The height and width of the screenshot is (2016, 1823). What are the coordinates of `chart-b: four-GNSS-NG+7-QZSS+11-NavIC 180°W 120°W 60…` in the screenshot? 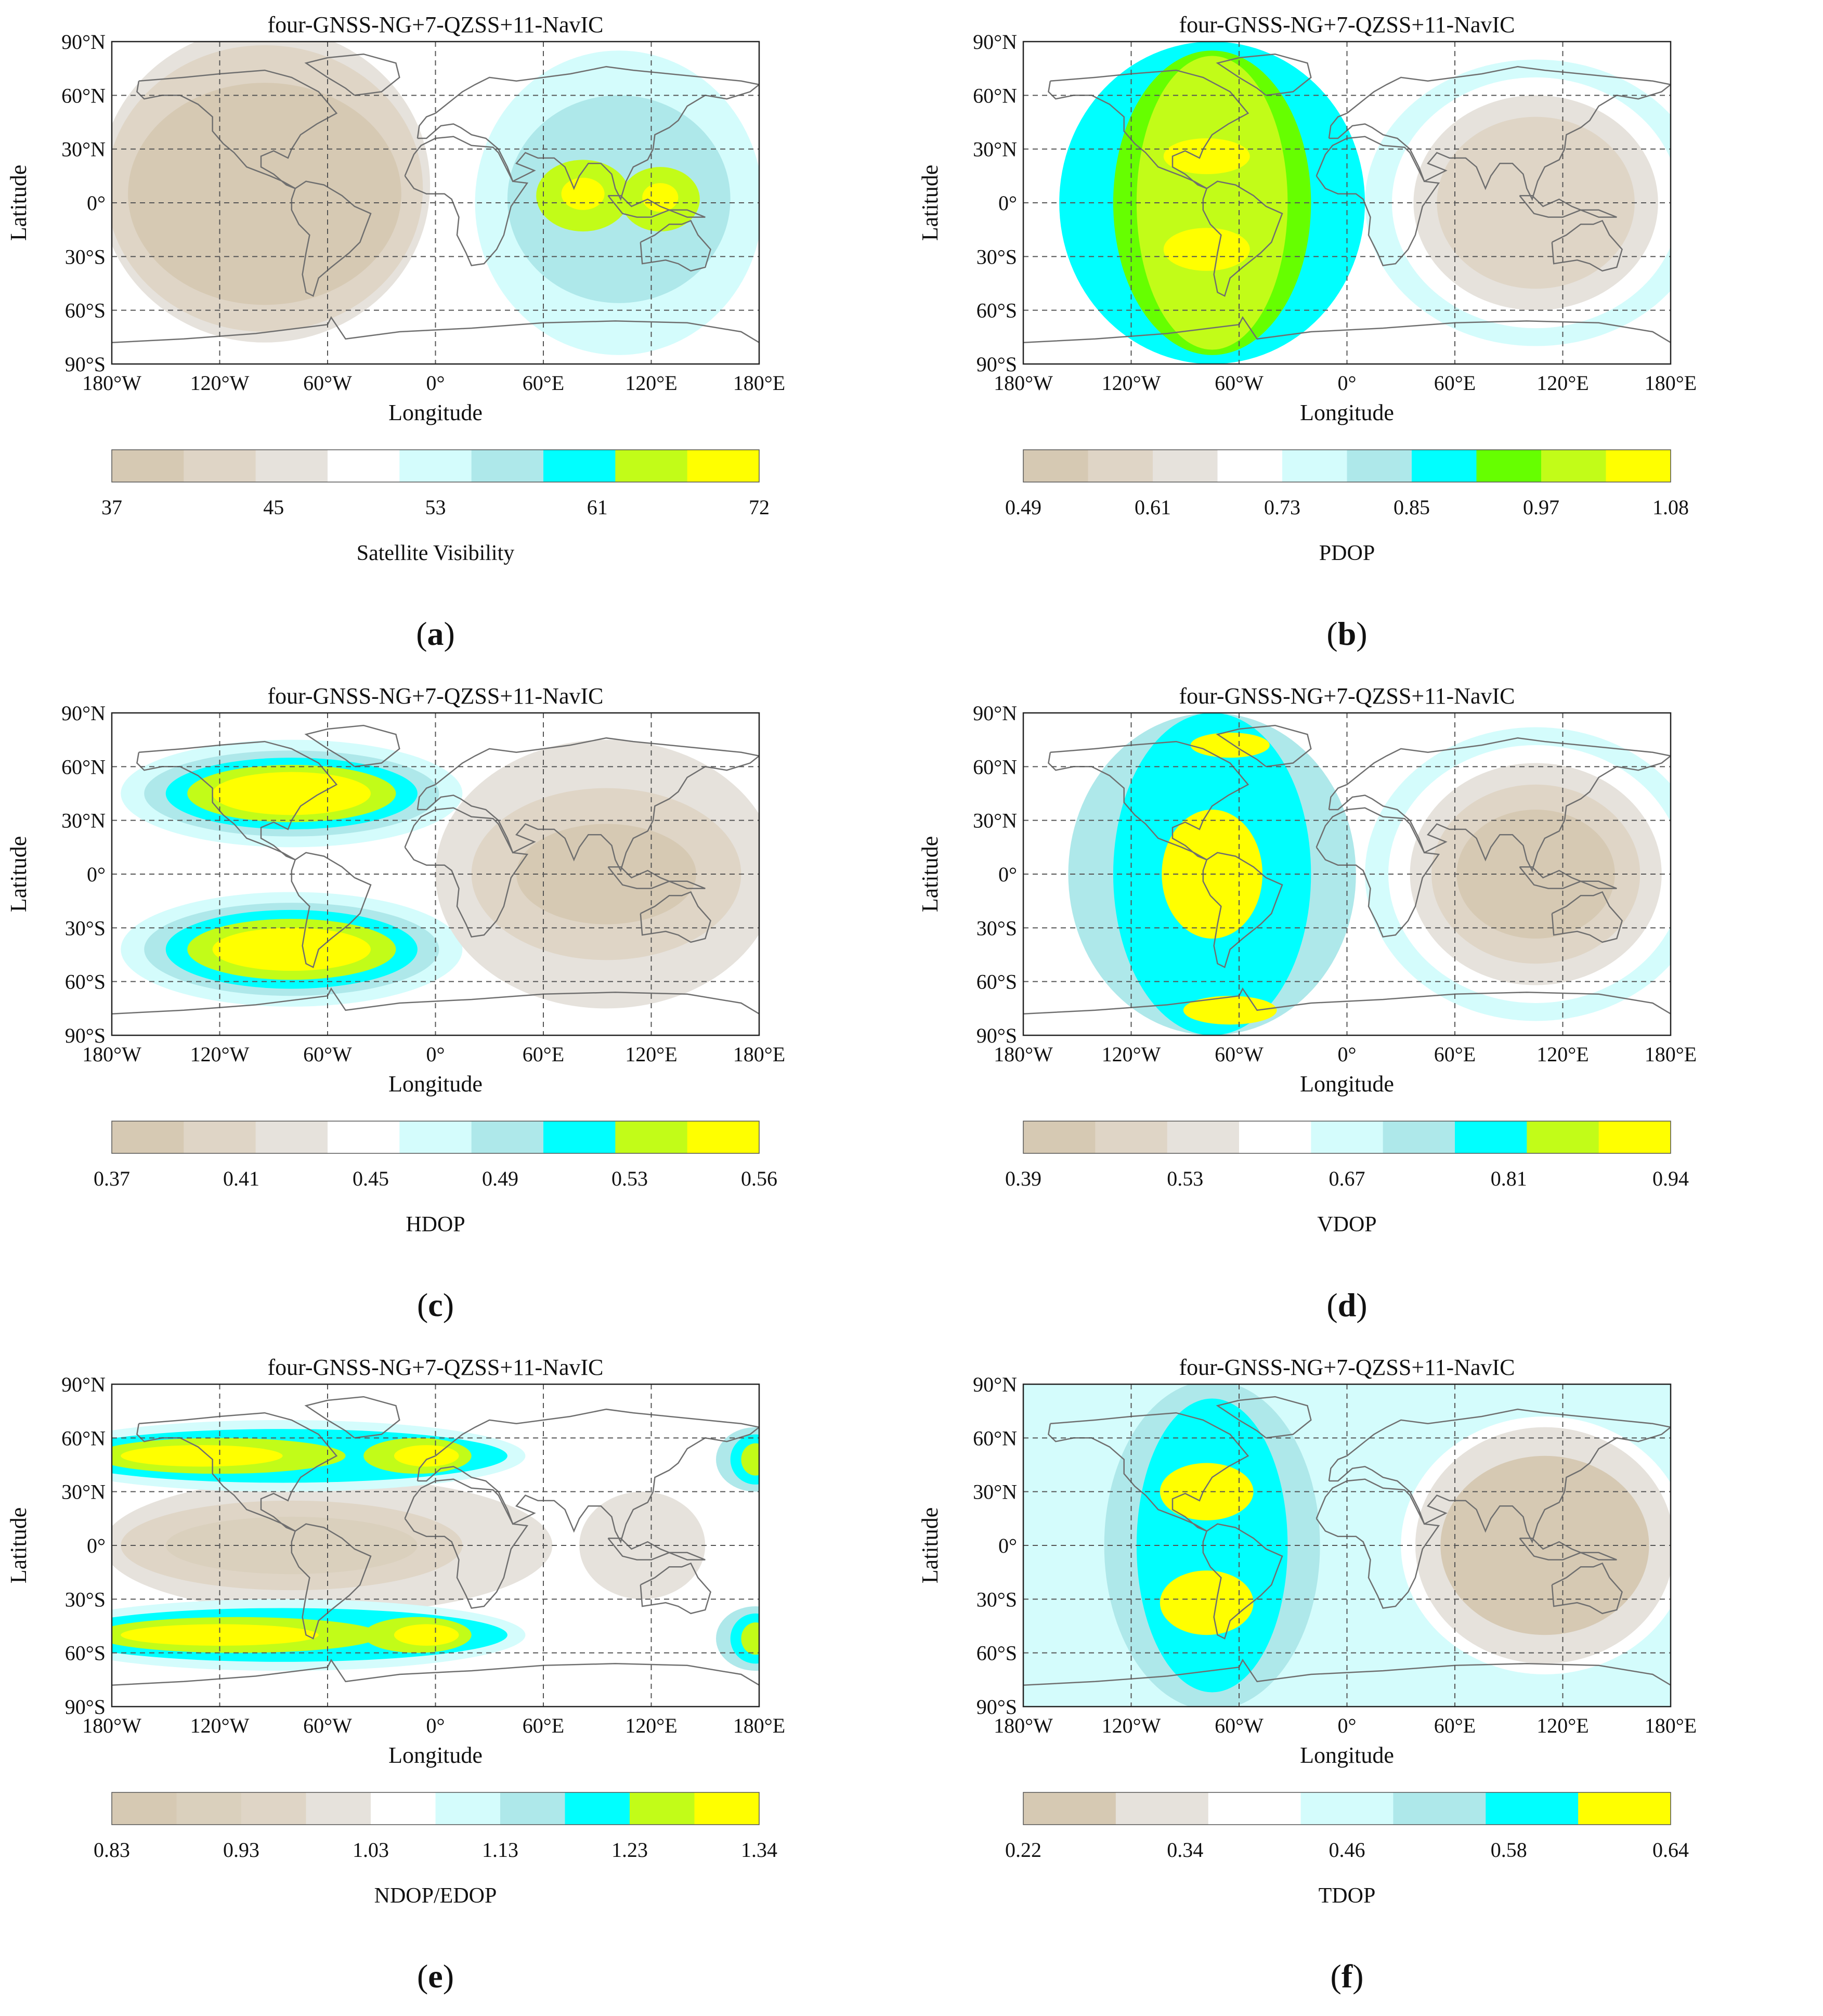 It's located at (1307, 332).